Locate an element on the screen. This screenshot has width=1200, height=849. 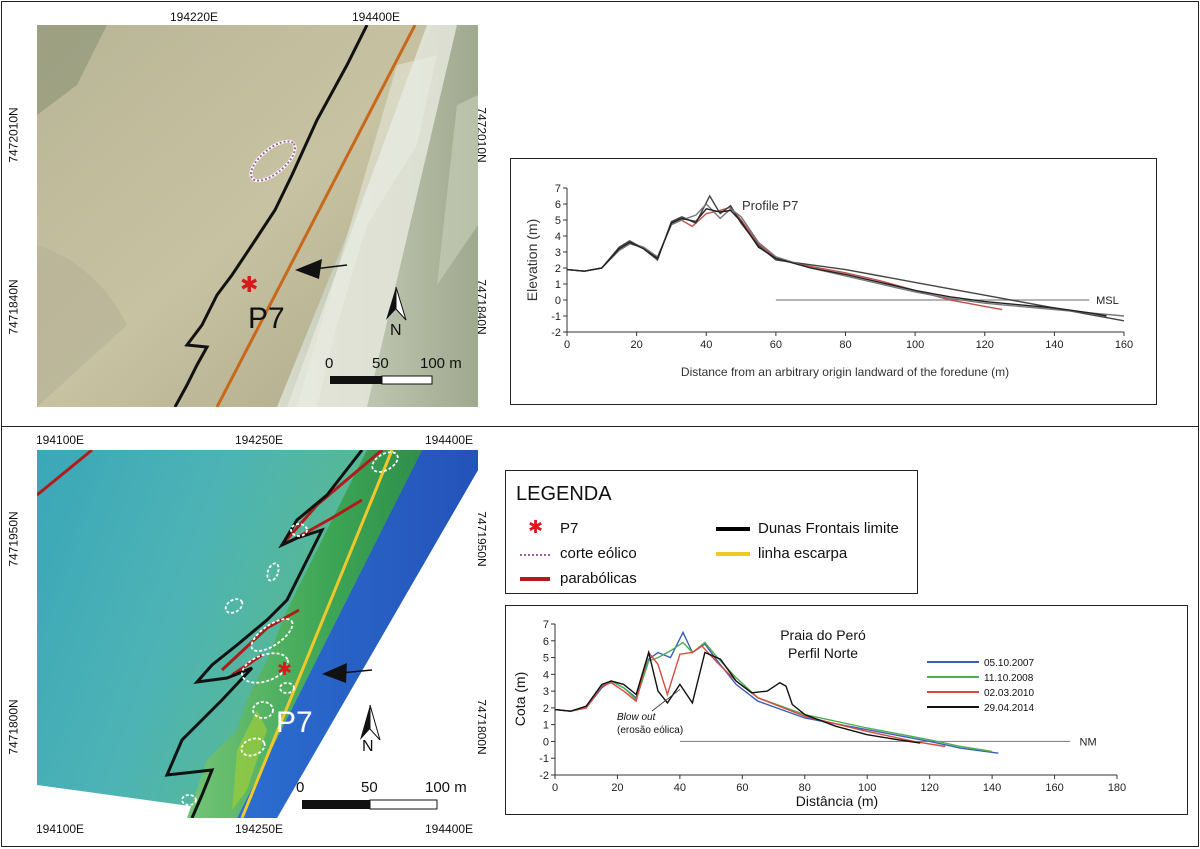
arrow-icon is located at coordinates (321, 269).